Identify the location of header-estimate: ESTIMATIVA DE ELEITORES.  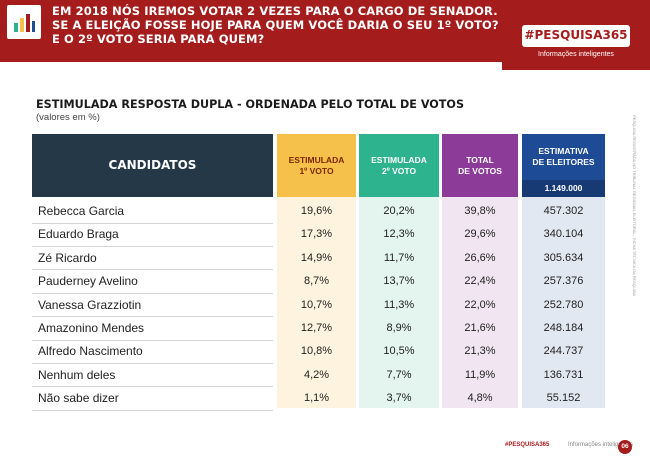
(563, 157).